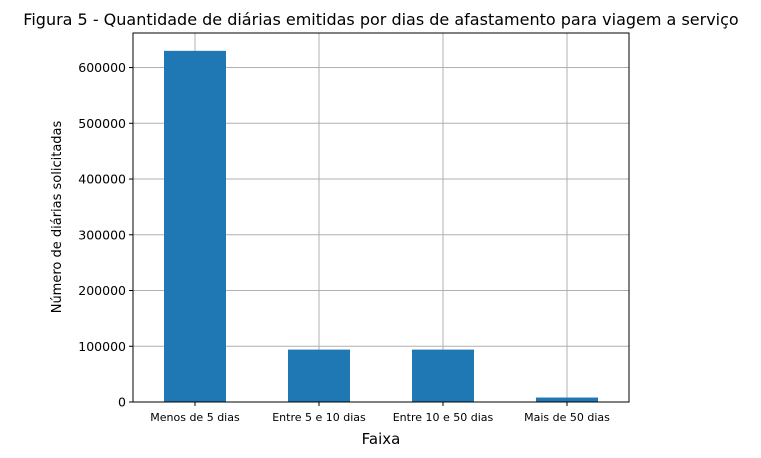  What do you see at coordinates (102, 179) in the screenshot?
I see `y-tick-label: 400000` at bounding box center [102, 179].